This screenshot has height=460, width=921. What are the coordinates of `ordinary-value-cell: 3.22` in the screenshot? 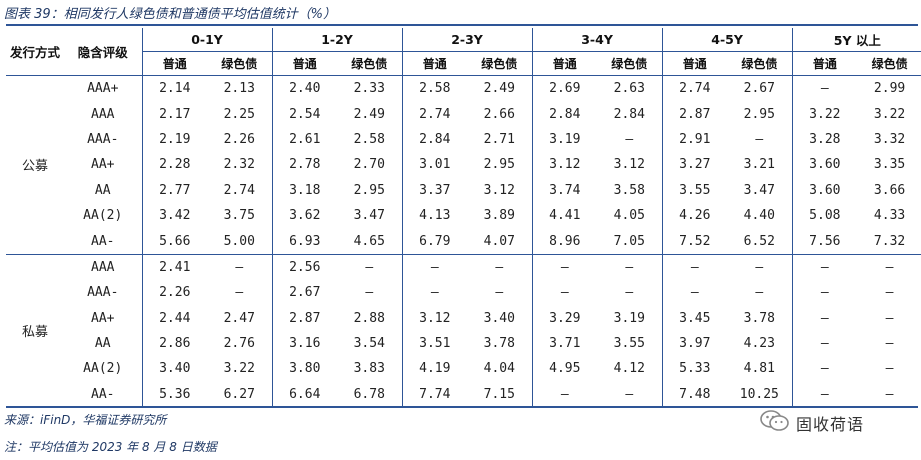 It's located at (824, 114).